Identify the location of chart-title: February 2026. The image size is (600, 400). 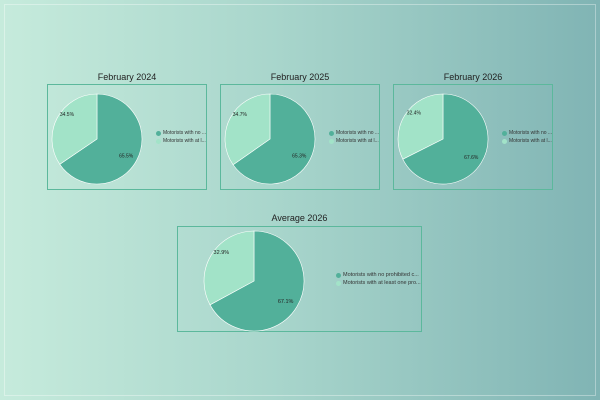
(473, 77).